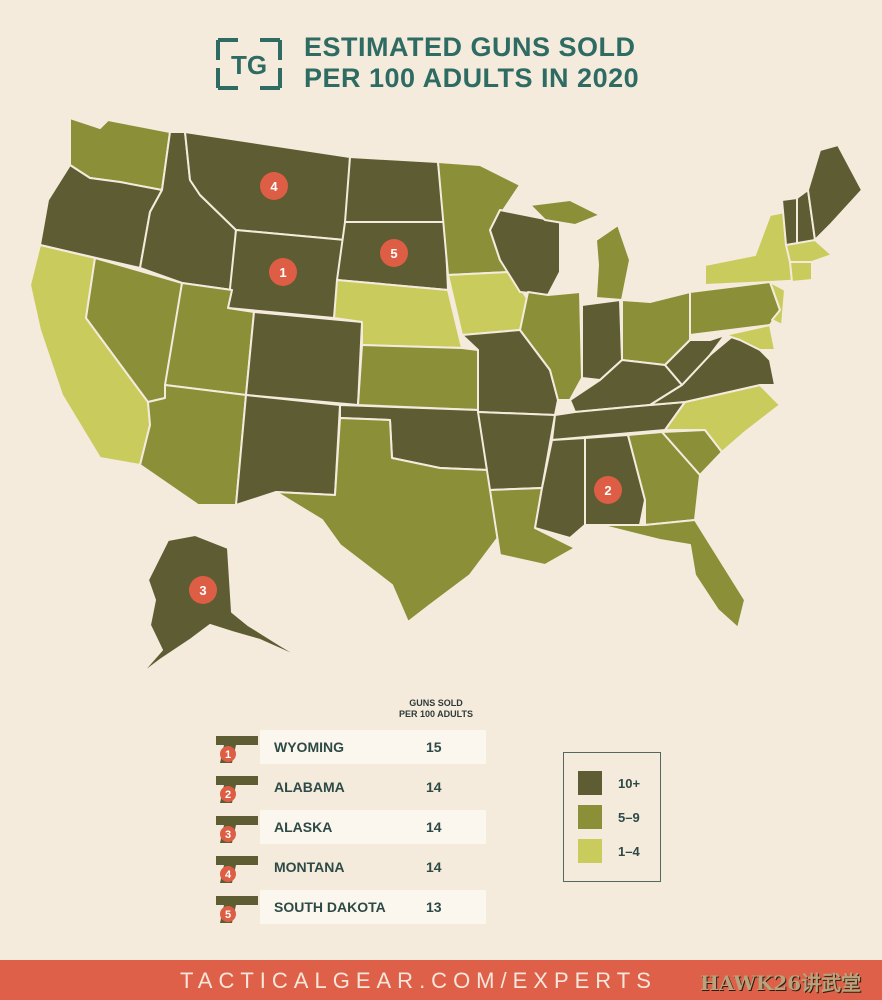 This screenshot has width=882, height=1000. Describe the element at coordinates (629, 783) in the screenshot. I see `legend-label: 10+` at that location.